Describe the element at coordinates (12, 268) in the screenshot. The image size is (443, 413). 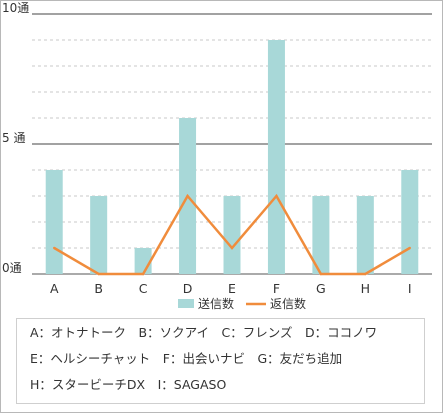
I see `y-tick-label: 0通` at that location.